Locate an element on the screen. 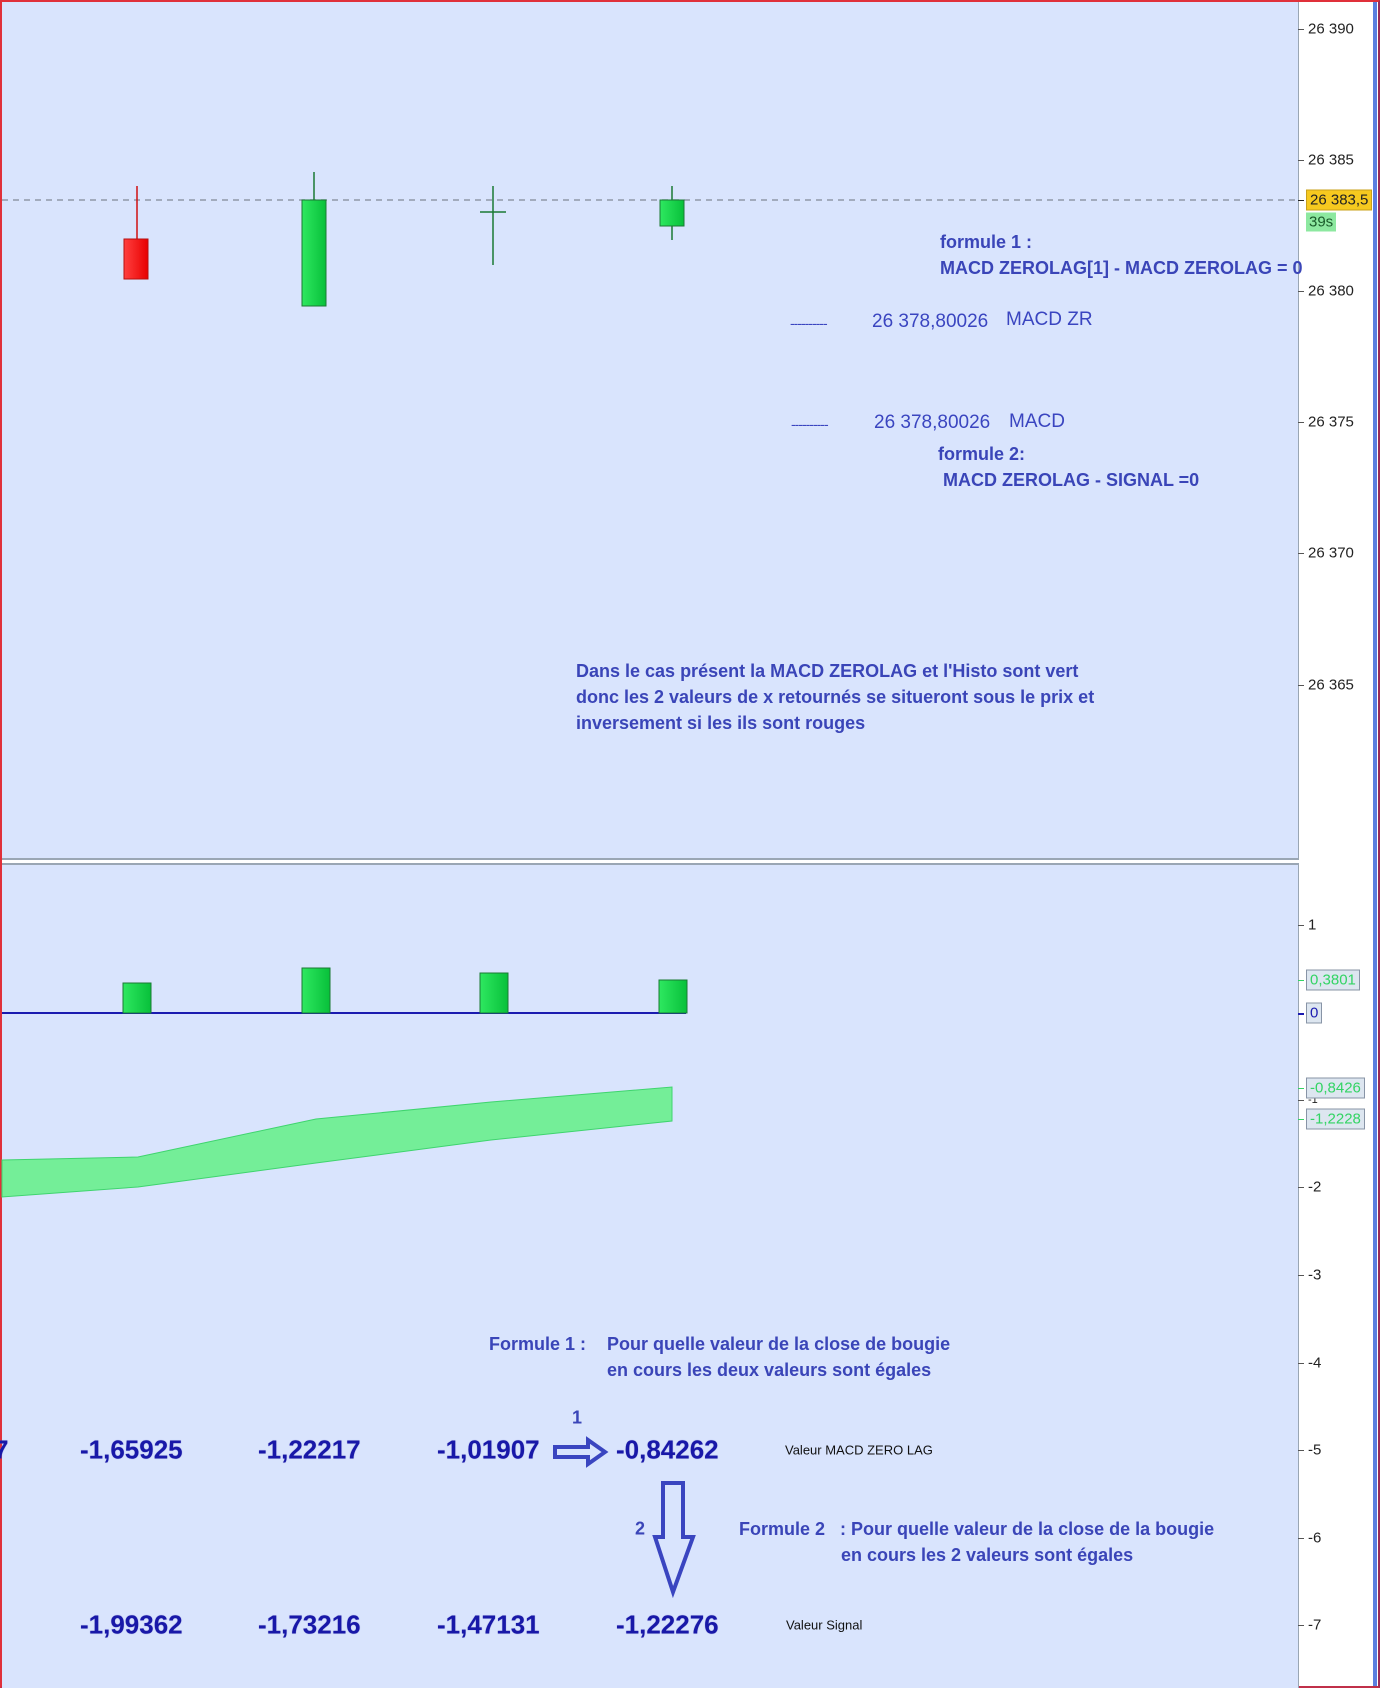 This screenshot has width=1380, height=1688. formula1-text-line-2: en cours les deux valeurs sont égales is located at coordinates (769, 1370).